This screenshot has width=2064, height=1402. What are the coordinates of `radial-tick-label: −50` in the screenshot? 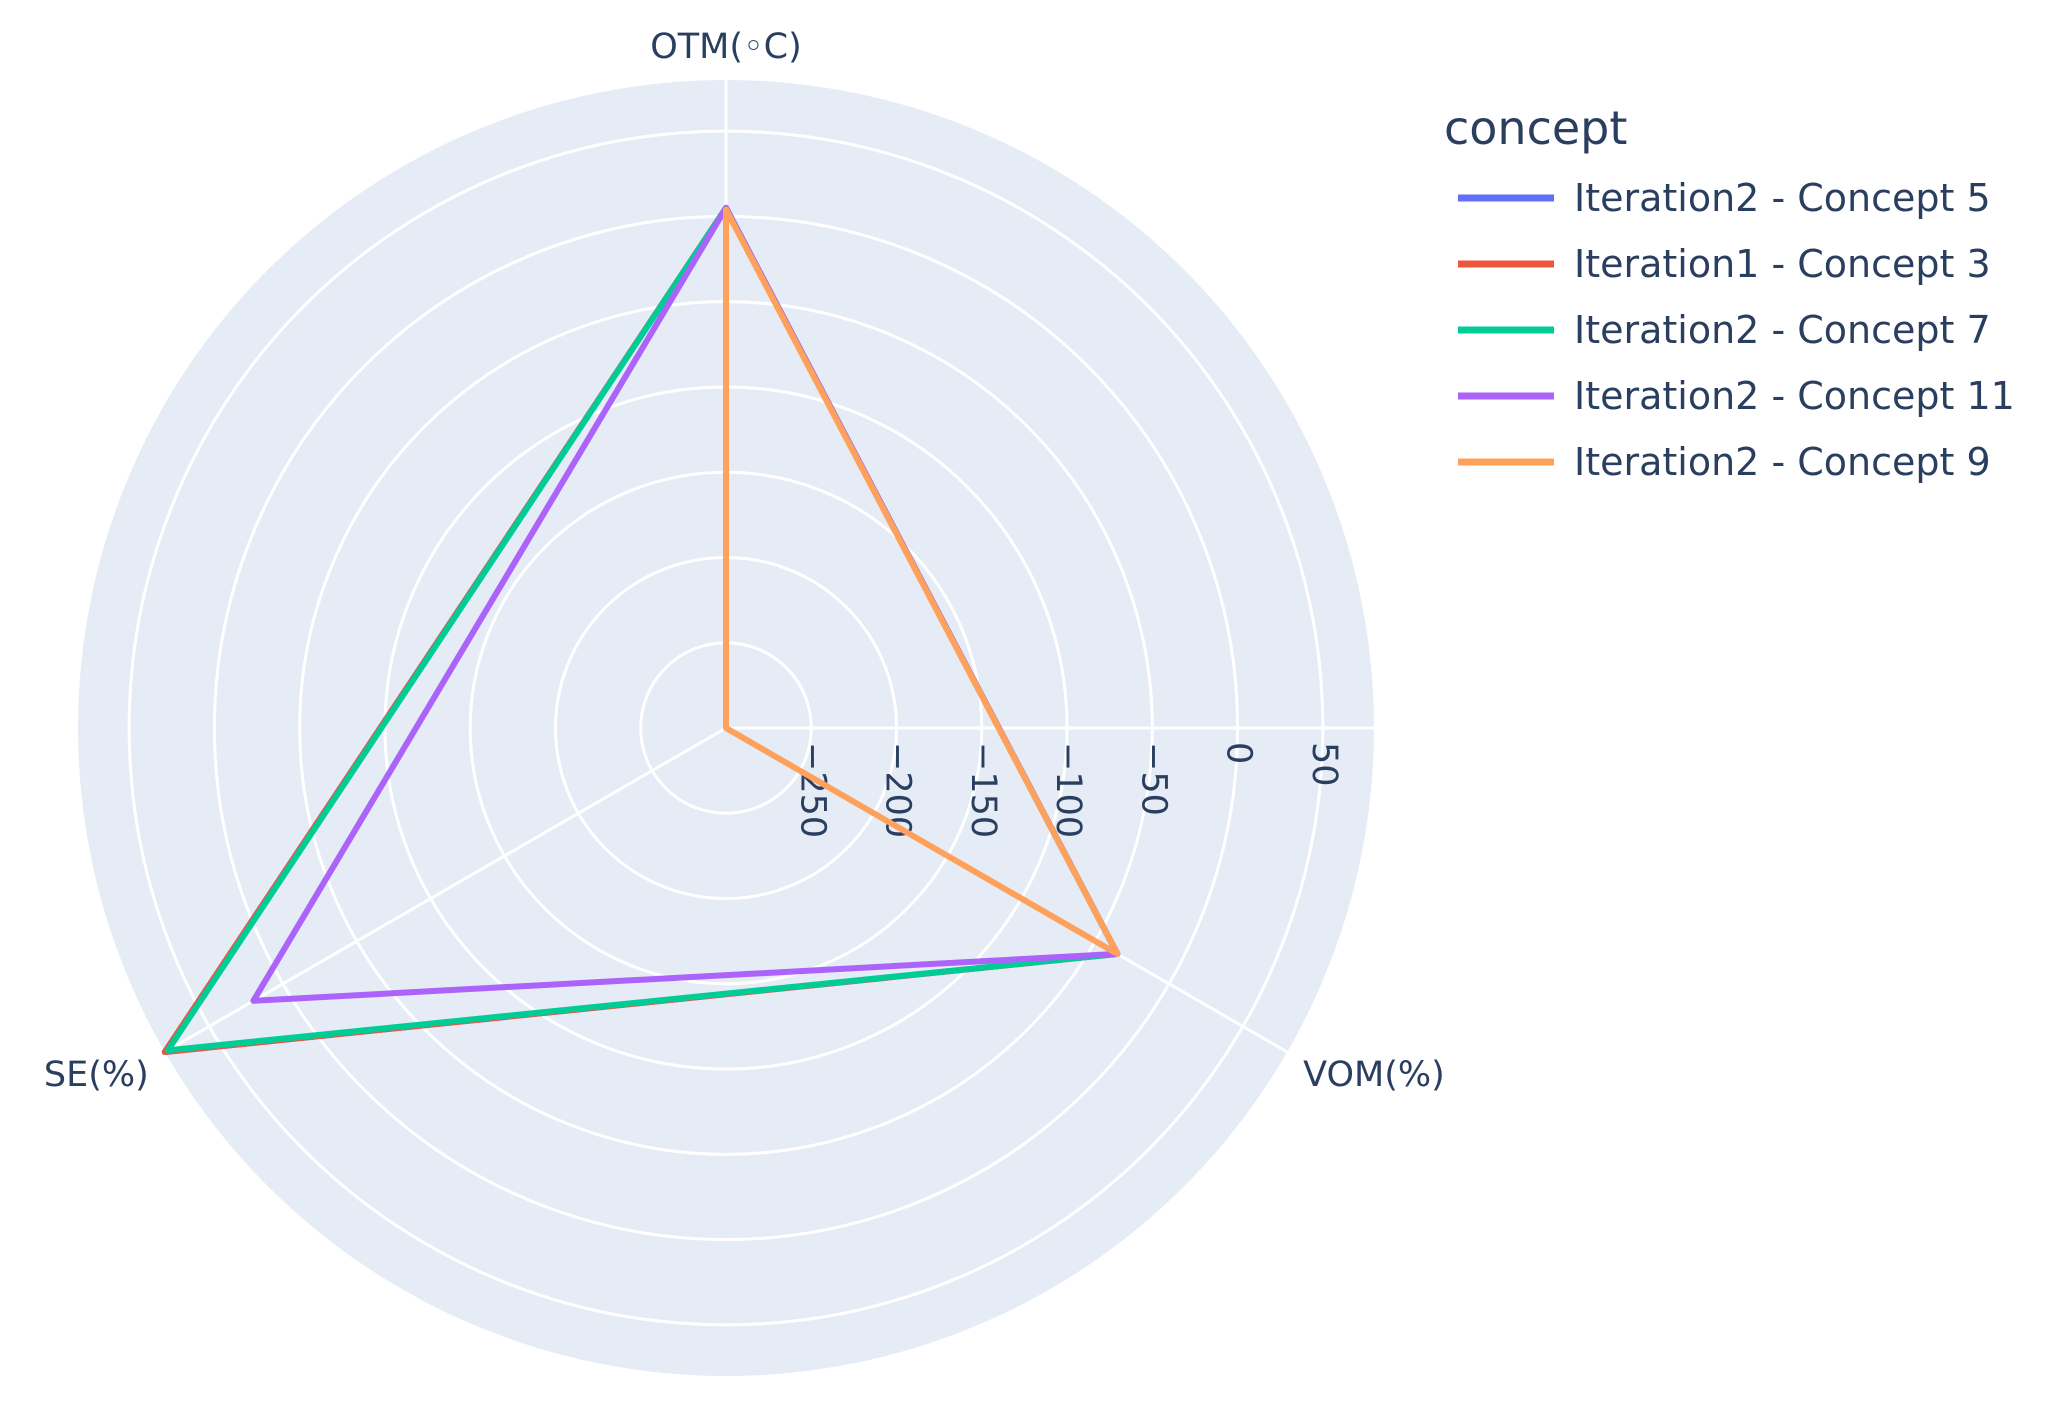 It's located at (1153, 779).